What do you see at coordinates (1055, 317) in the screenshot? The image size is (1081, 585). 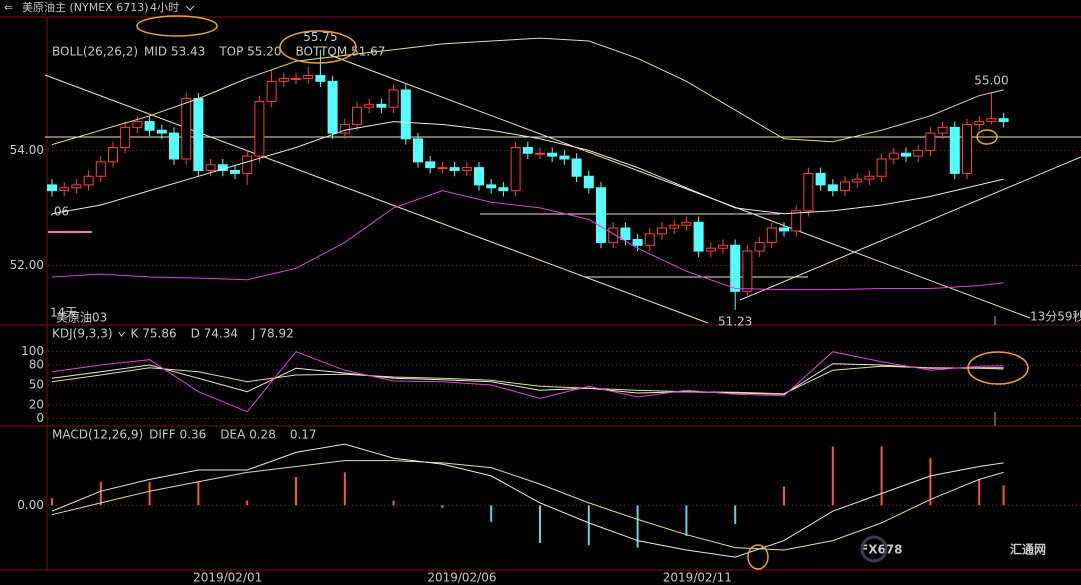 I see `countdown: 13分59秒` at bounding box center [1055, 317].